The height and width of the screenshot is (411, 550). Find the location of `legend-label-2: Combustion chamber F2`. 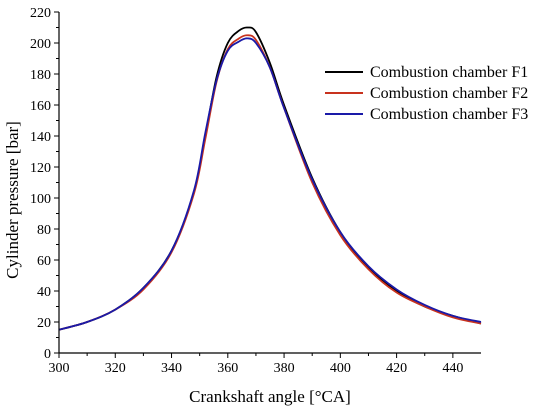

legend-label-2: Combustion chamber F2 is located at coordinates (449, 93).